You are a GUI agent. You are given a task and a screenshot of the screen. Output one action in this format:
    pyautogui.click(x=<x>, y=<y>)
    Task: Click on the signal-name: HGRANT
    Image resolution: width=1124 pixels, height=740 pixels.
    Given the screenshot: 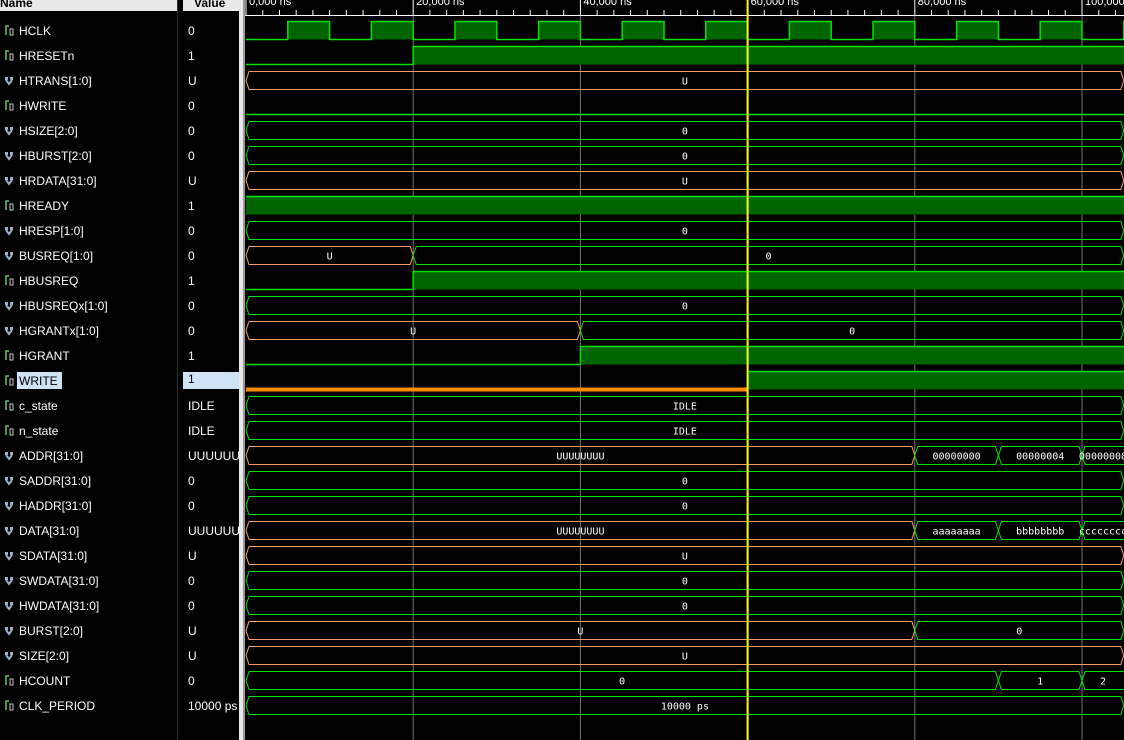 What is the action you would take?
    pyautogui.click(x=44, y=356)
    